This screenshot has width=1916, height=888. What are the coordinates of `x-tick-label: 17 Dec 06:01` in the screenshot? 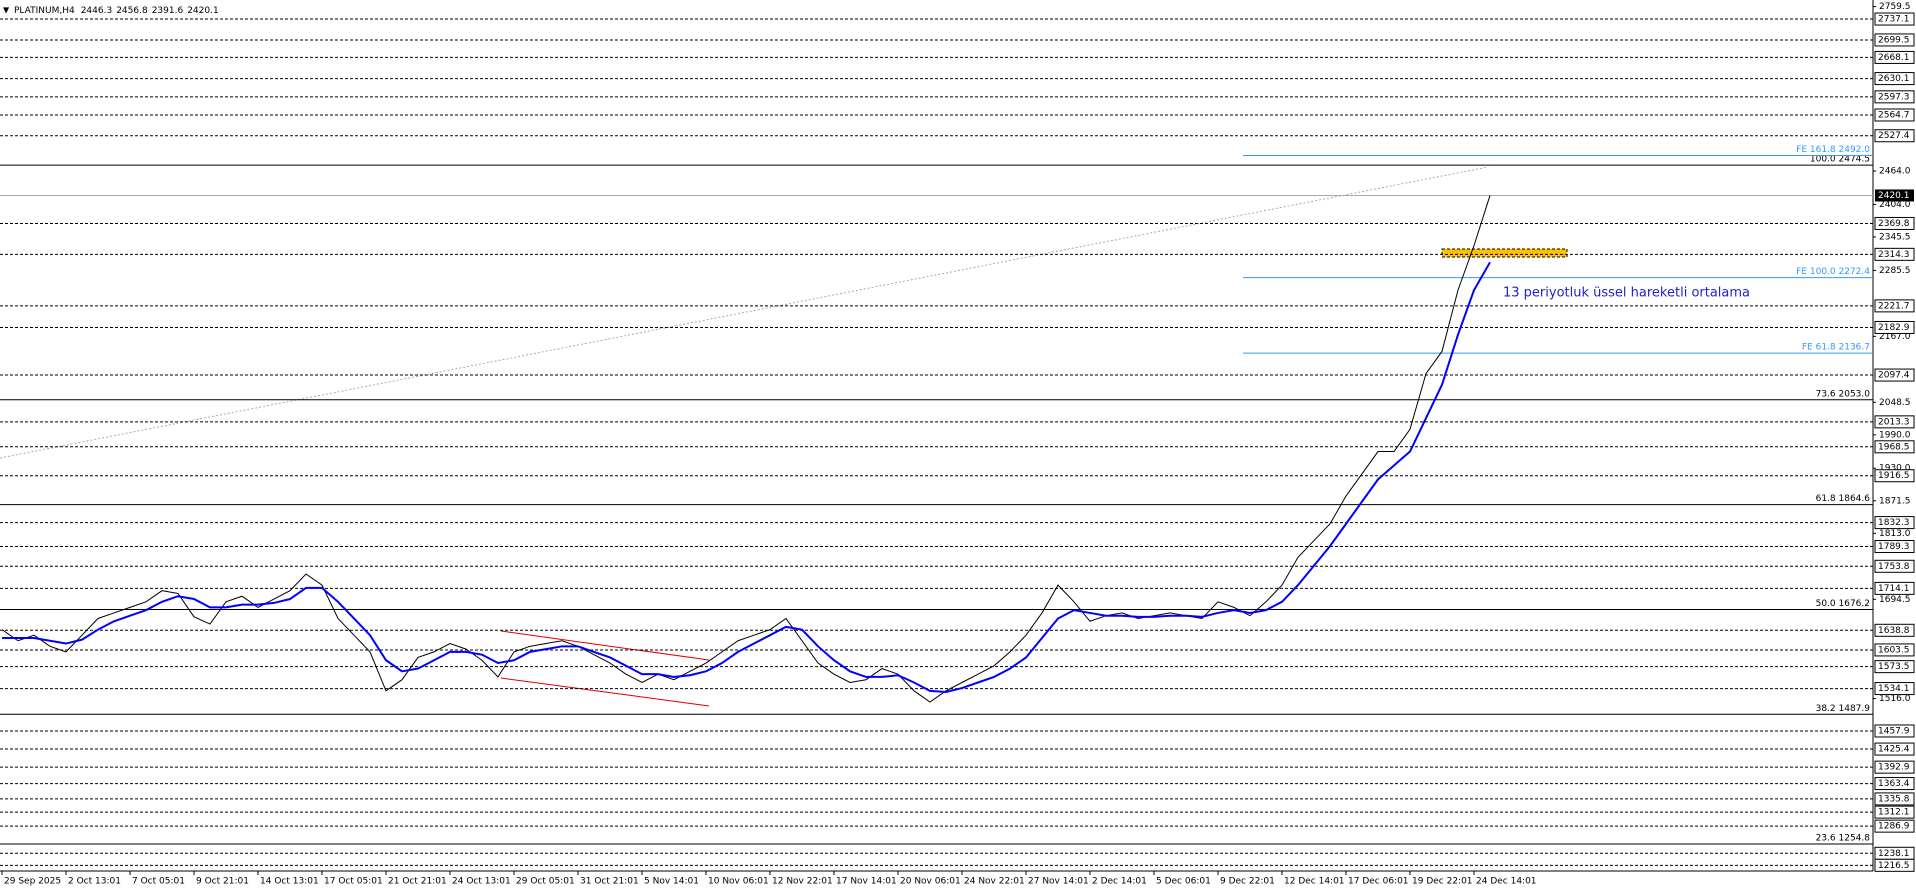 It's located at (1378, 882).